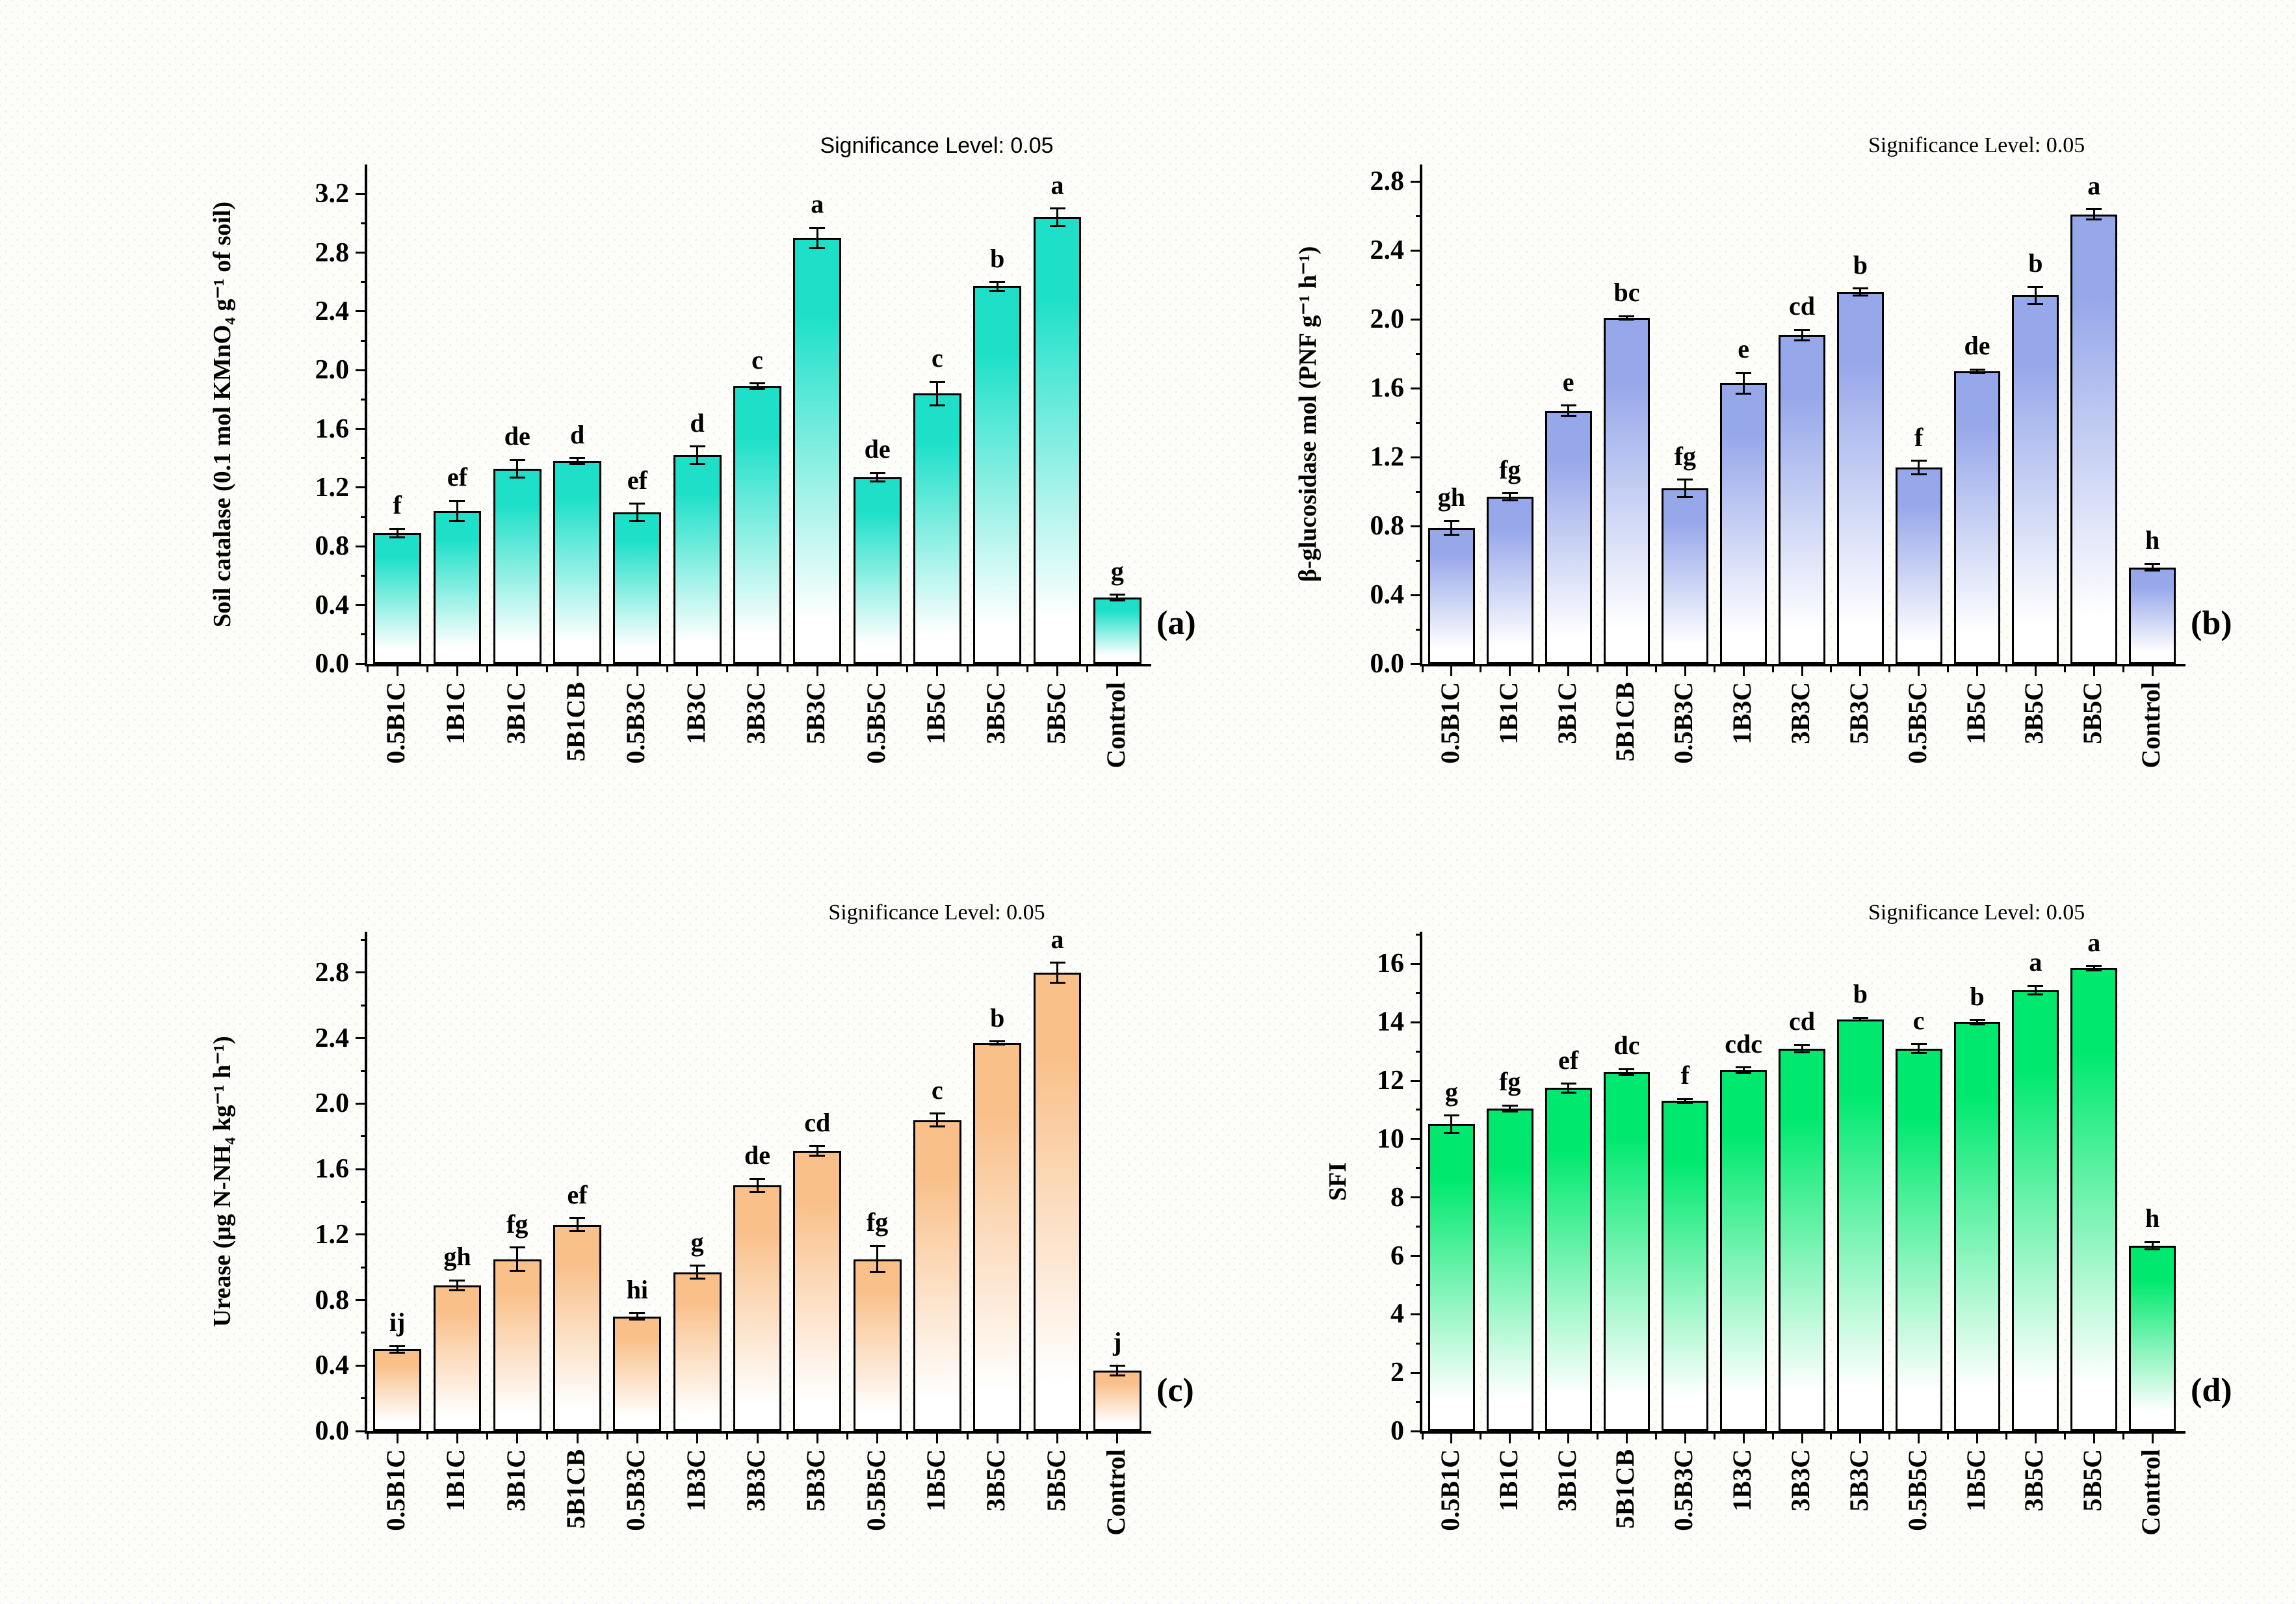 The height and width of the screenshot is (1604, 2296). Describe the element at coordinates (696, 1480) in the screenshot. I see `x-category-label: 1B3C` at that location.